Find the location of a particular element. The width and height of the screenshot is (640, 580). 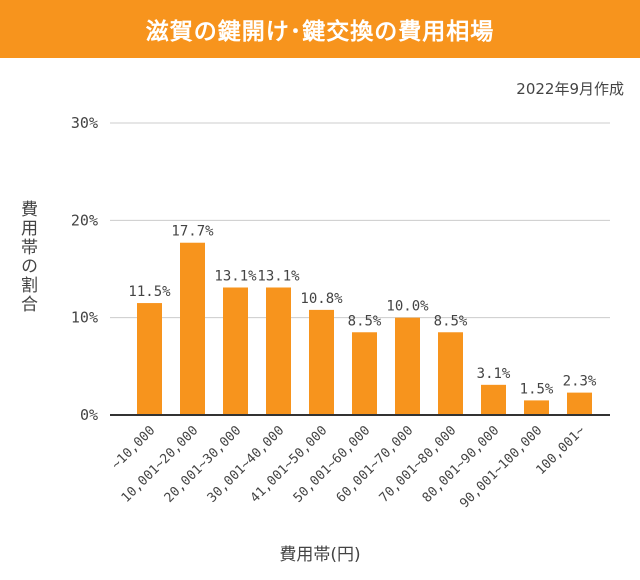

x-tick-label: 20,001~30,000 is located at coordinates (203, 464).